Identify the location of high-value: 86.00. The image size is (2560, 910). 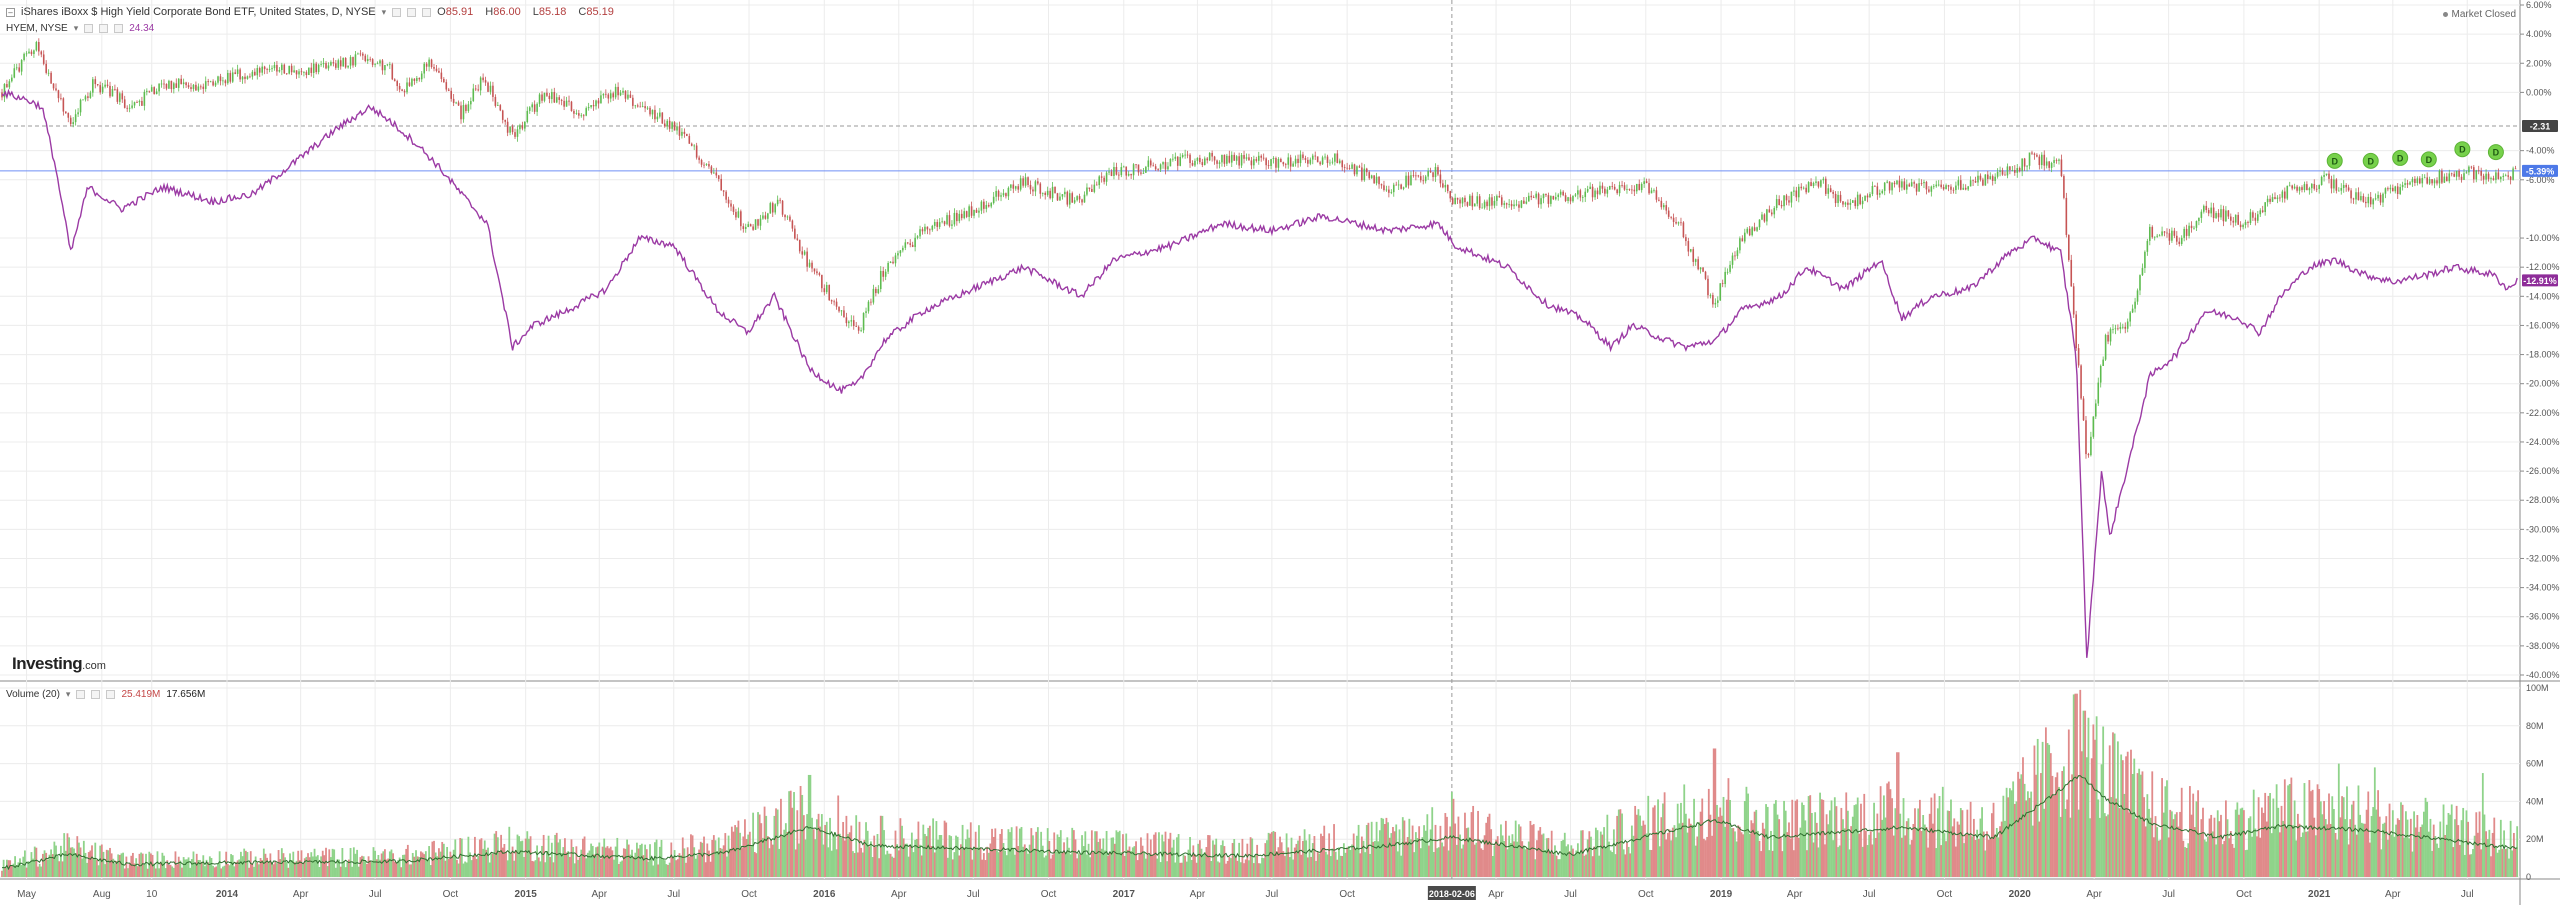
(507, 12).